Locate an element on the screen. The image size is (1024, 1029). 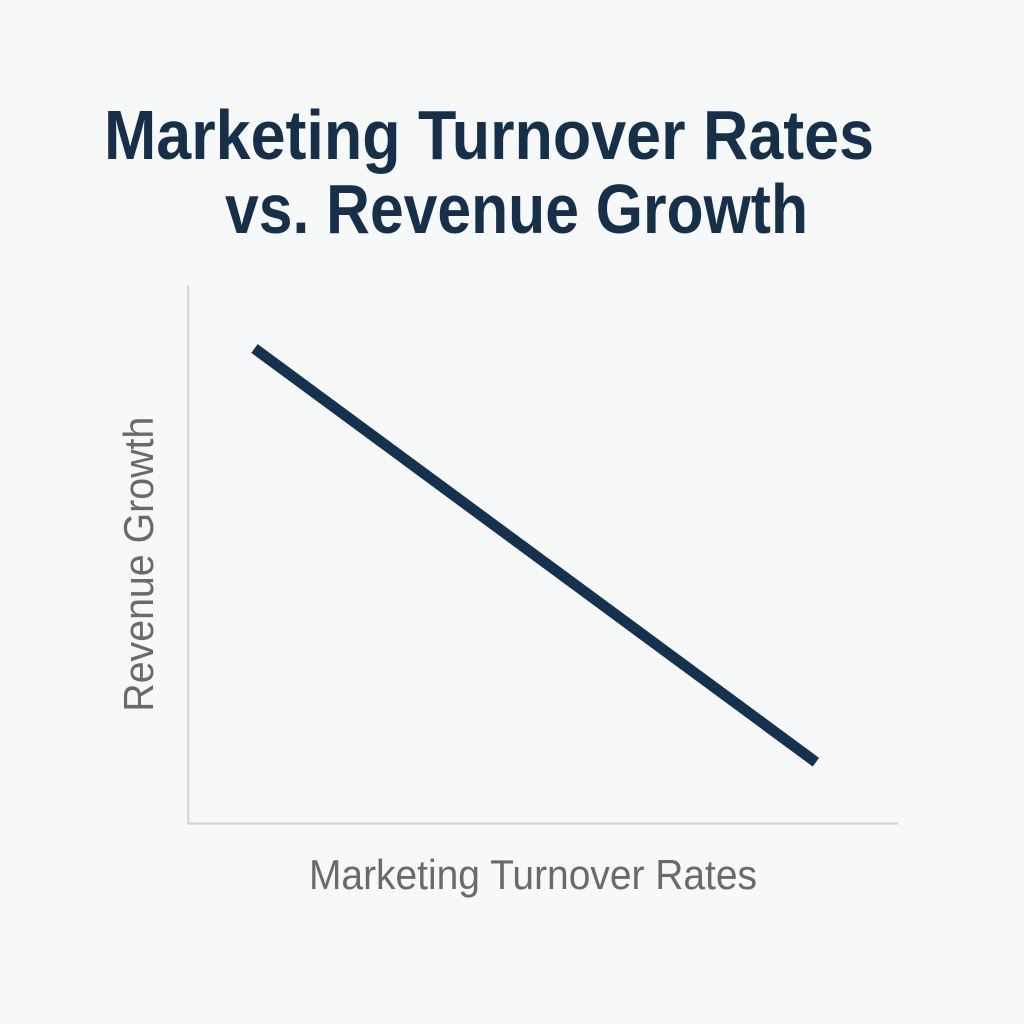
svg-text: Revenue Growth is located at coordinates (138, 564).